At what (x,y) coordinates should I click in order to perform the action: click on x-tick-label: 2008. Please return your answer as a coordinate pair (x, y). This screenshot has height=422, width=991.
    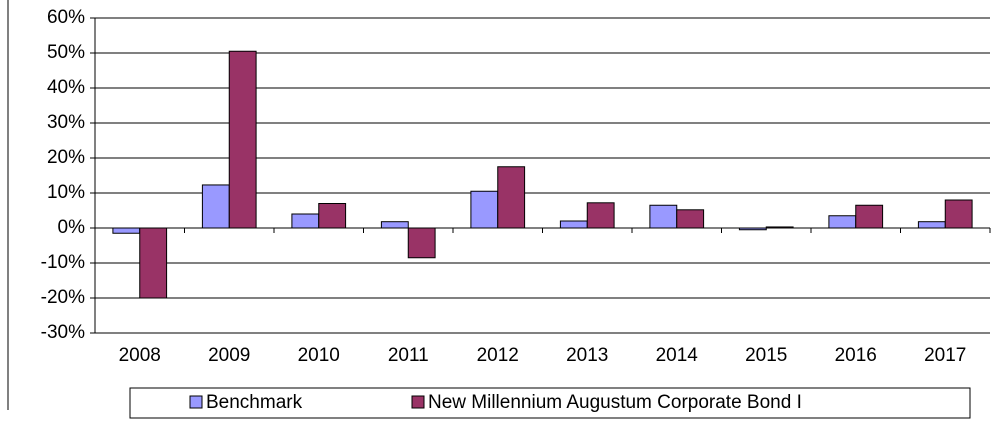
    Looking at the image, I should click on (140, 355).